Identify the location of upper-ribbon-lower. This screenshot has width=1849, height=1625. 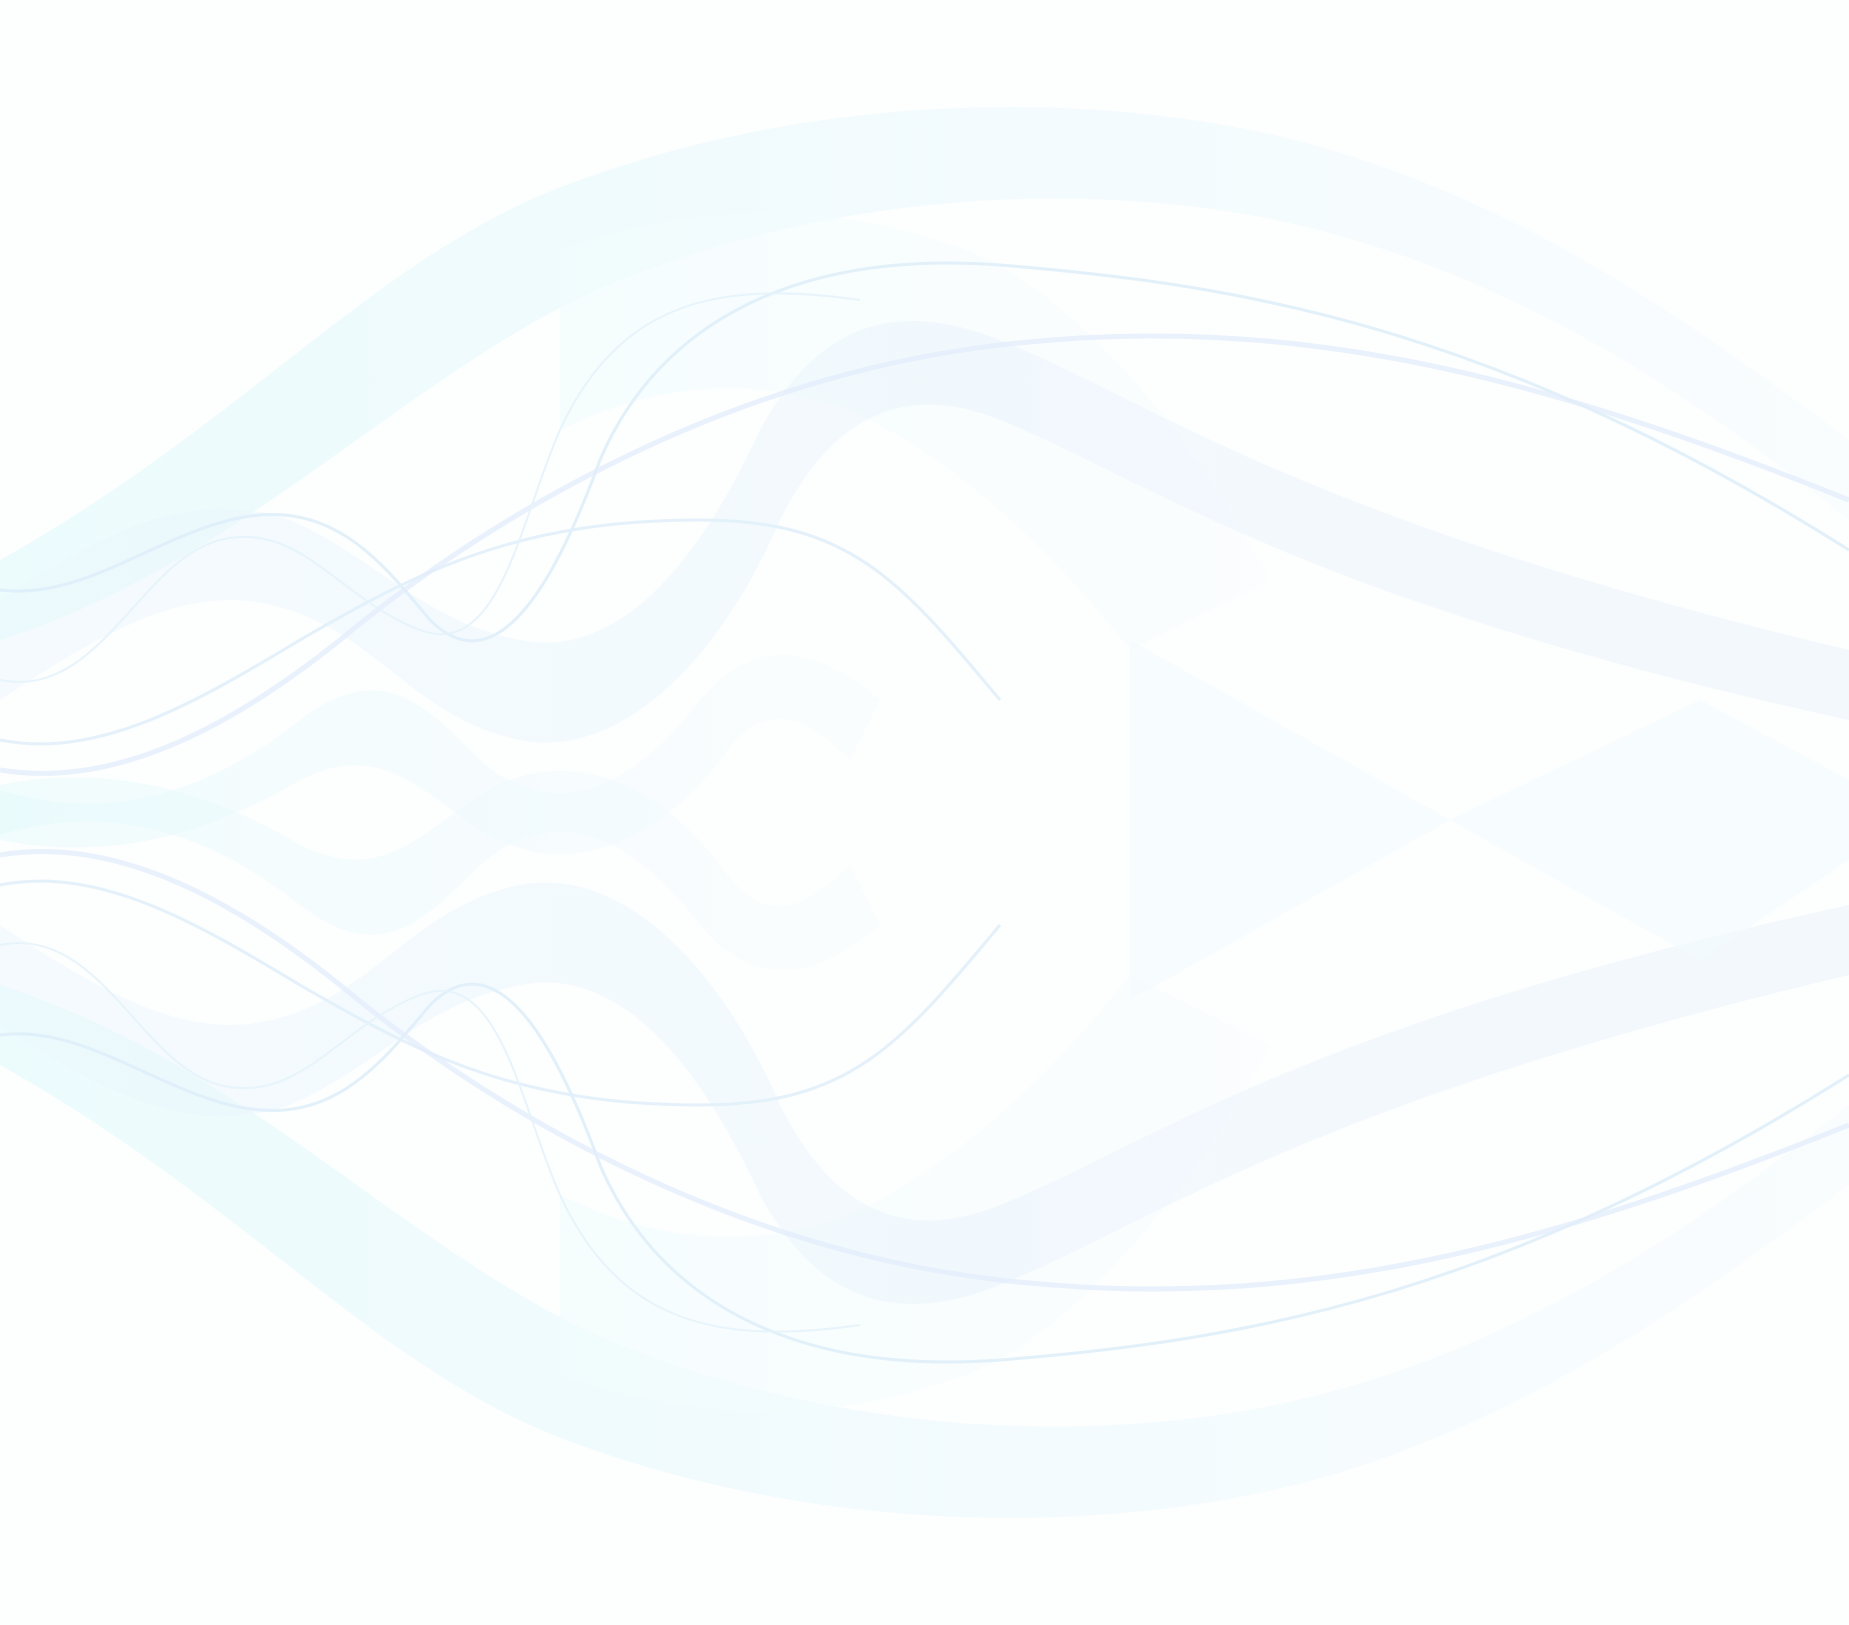
(440, 754).